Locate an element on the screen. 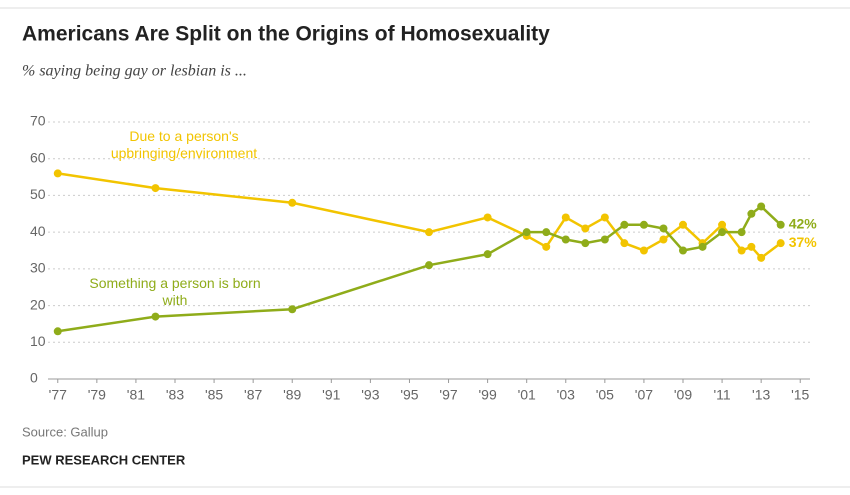 The height and width of the screenshot is (495, 850). y-tick-label: 20 is located at coordinates (38, 304).